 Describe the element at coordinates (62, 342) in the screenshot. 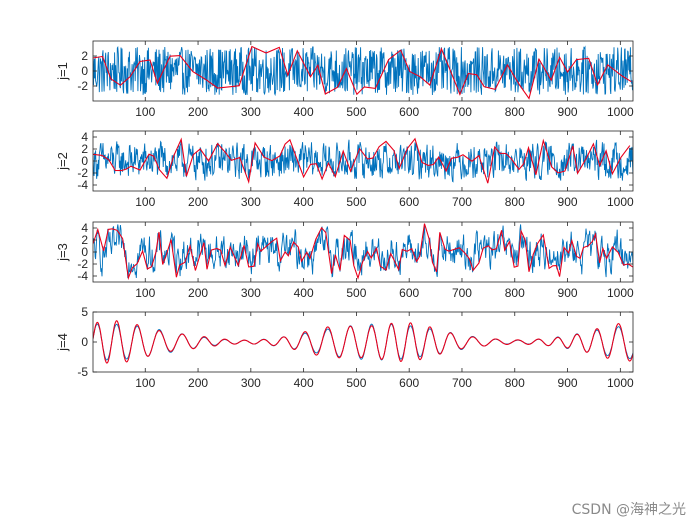

I see `y-axis-label: j=4` at that location.